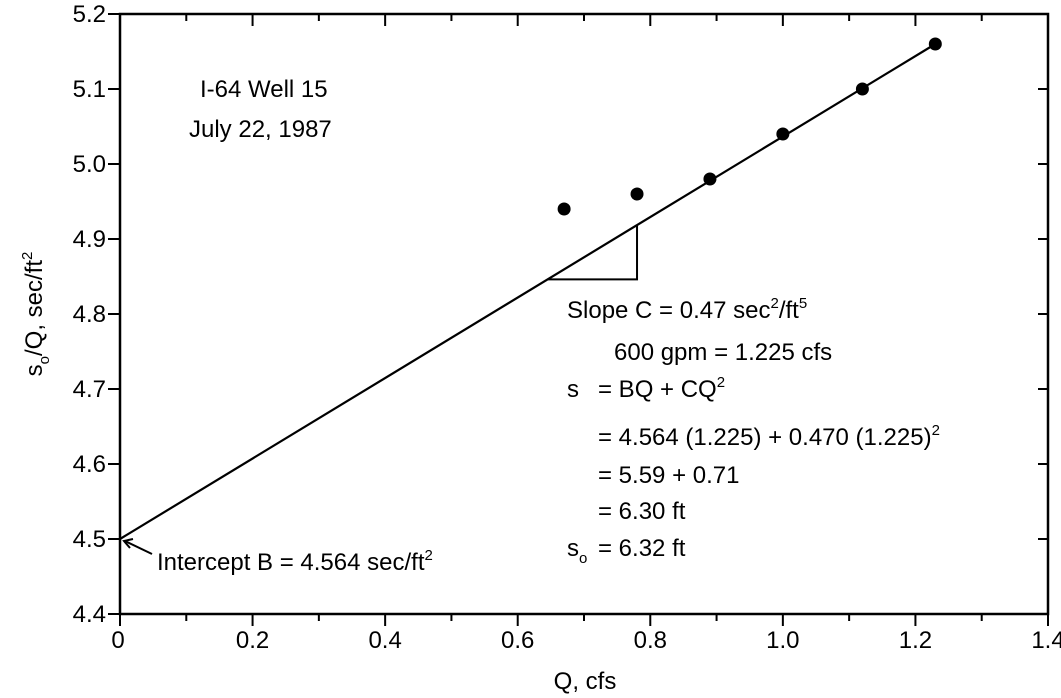 This screenshot has width=1061, height=698. What do you see at coordinates (723, 352) in the screenshot?
I see `annotation-gpm: 600 gpm = 1.225 cfs` at bounding box center [723, 352].